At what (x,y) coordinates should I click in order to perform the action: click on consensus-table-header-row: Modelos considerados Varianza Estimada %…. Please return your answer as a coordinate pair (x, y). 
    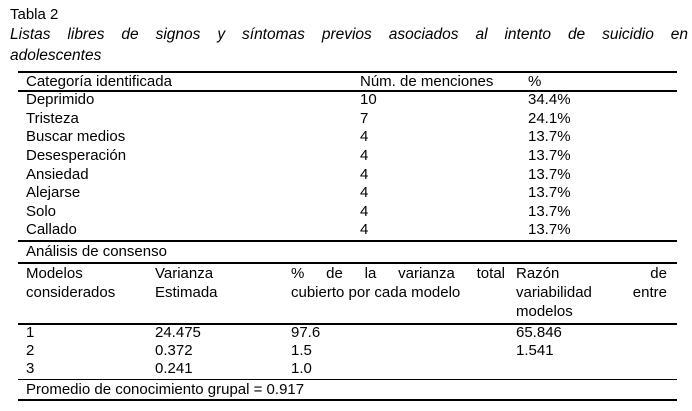
    Looking at the image, I should click on (347, 292).